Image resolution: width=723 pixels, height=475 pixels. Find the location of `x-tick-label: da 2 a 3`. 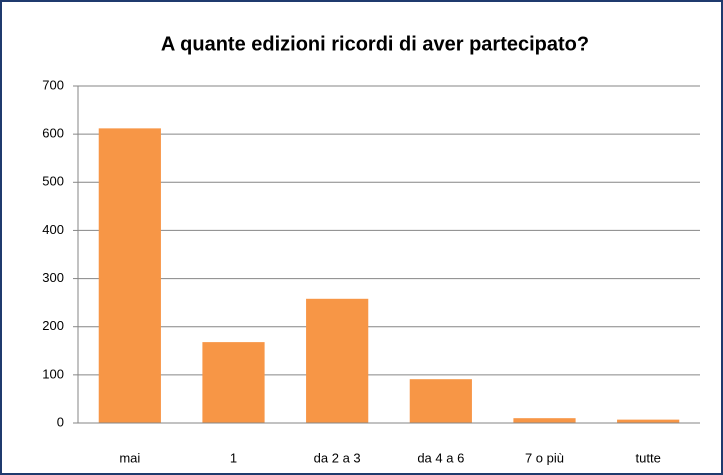

x-tick-label: da 2 a 3 is located at coordinates (337, 457).